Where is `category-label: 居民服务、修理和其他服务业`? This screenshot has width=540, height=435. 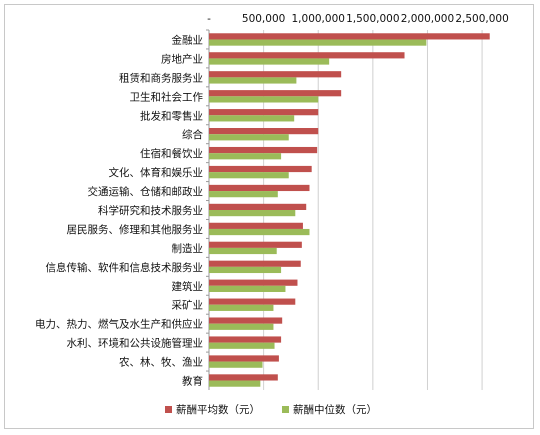
category-label: 居民服务、修理和其他服务业 is located at coordinates (135, 229).